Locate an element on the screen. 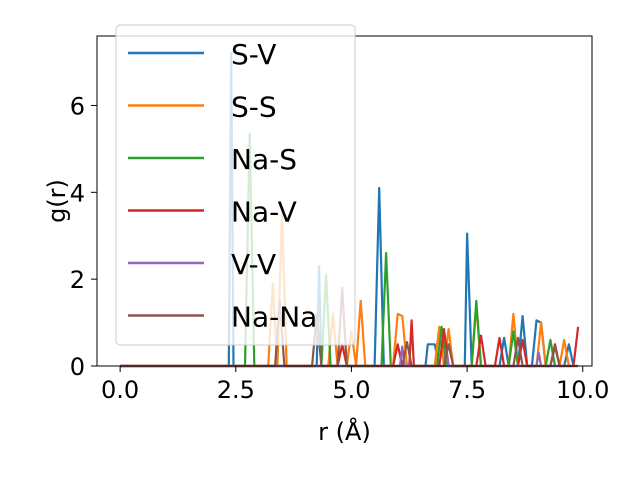  legend-label: Na-S is located at coordinates (264, 159).